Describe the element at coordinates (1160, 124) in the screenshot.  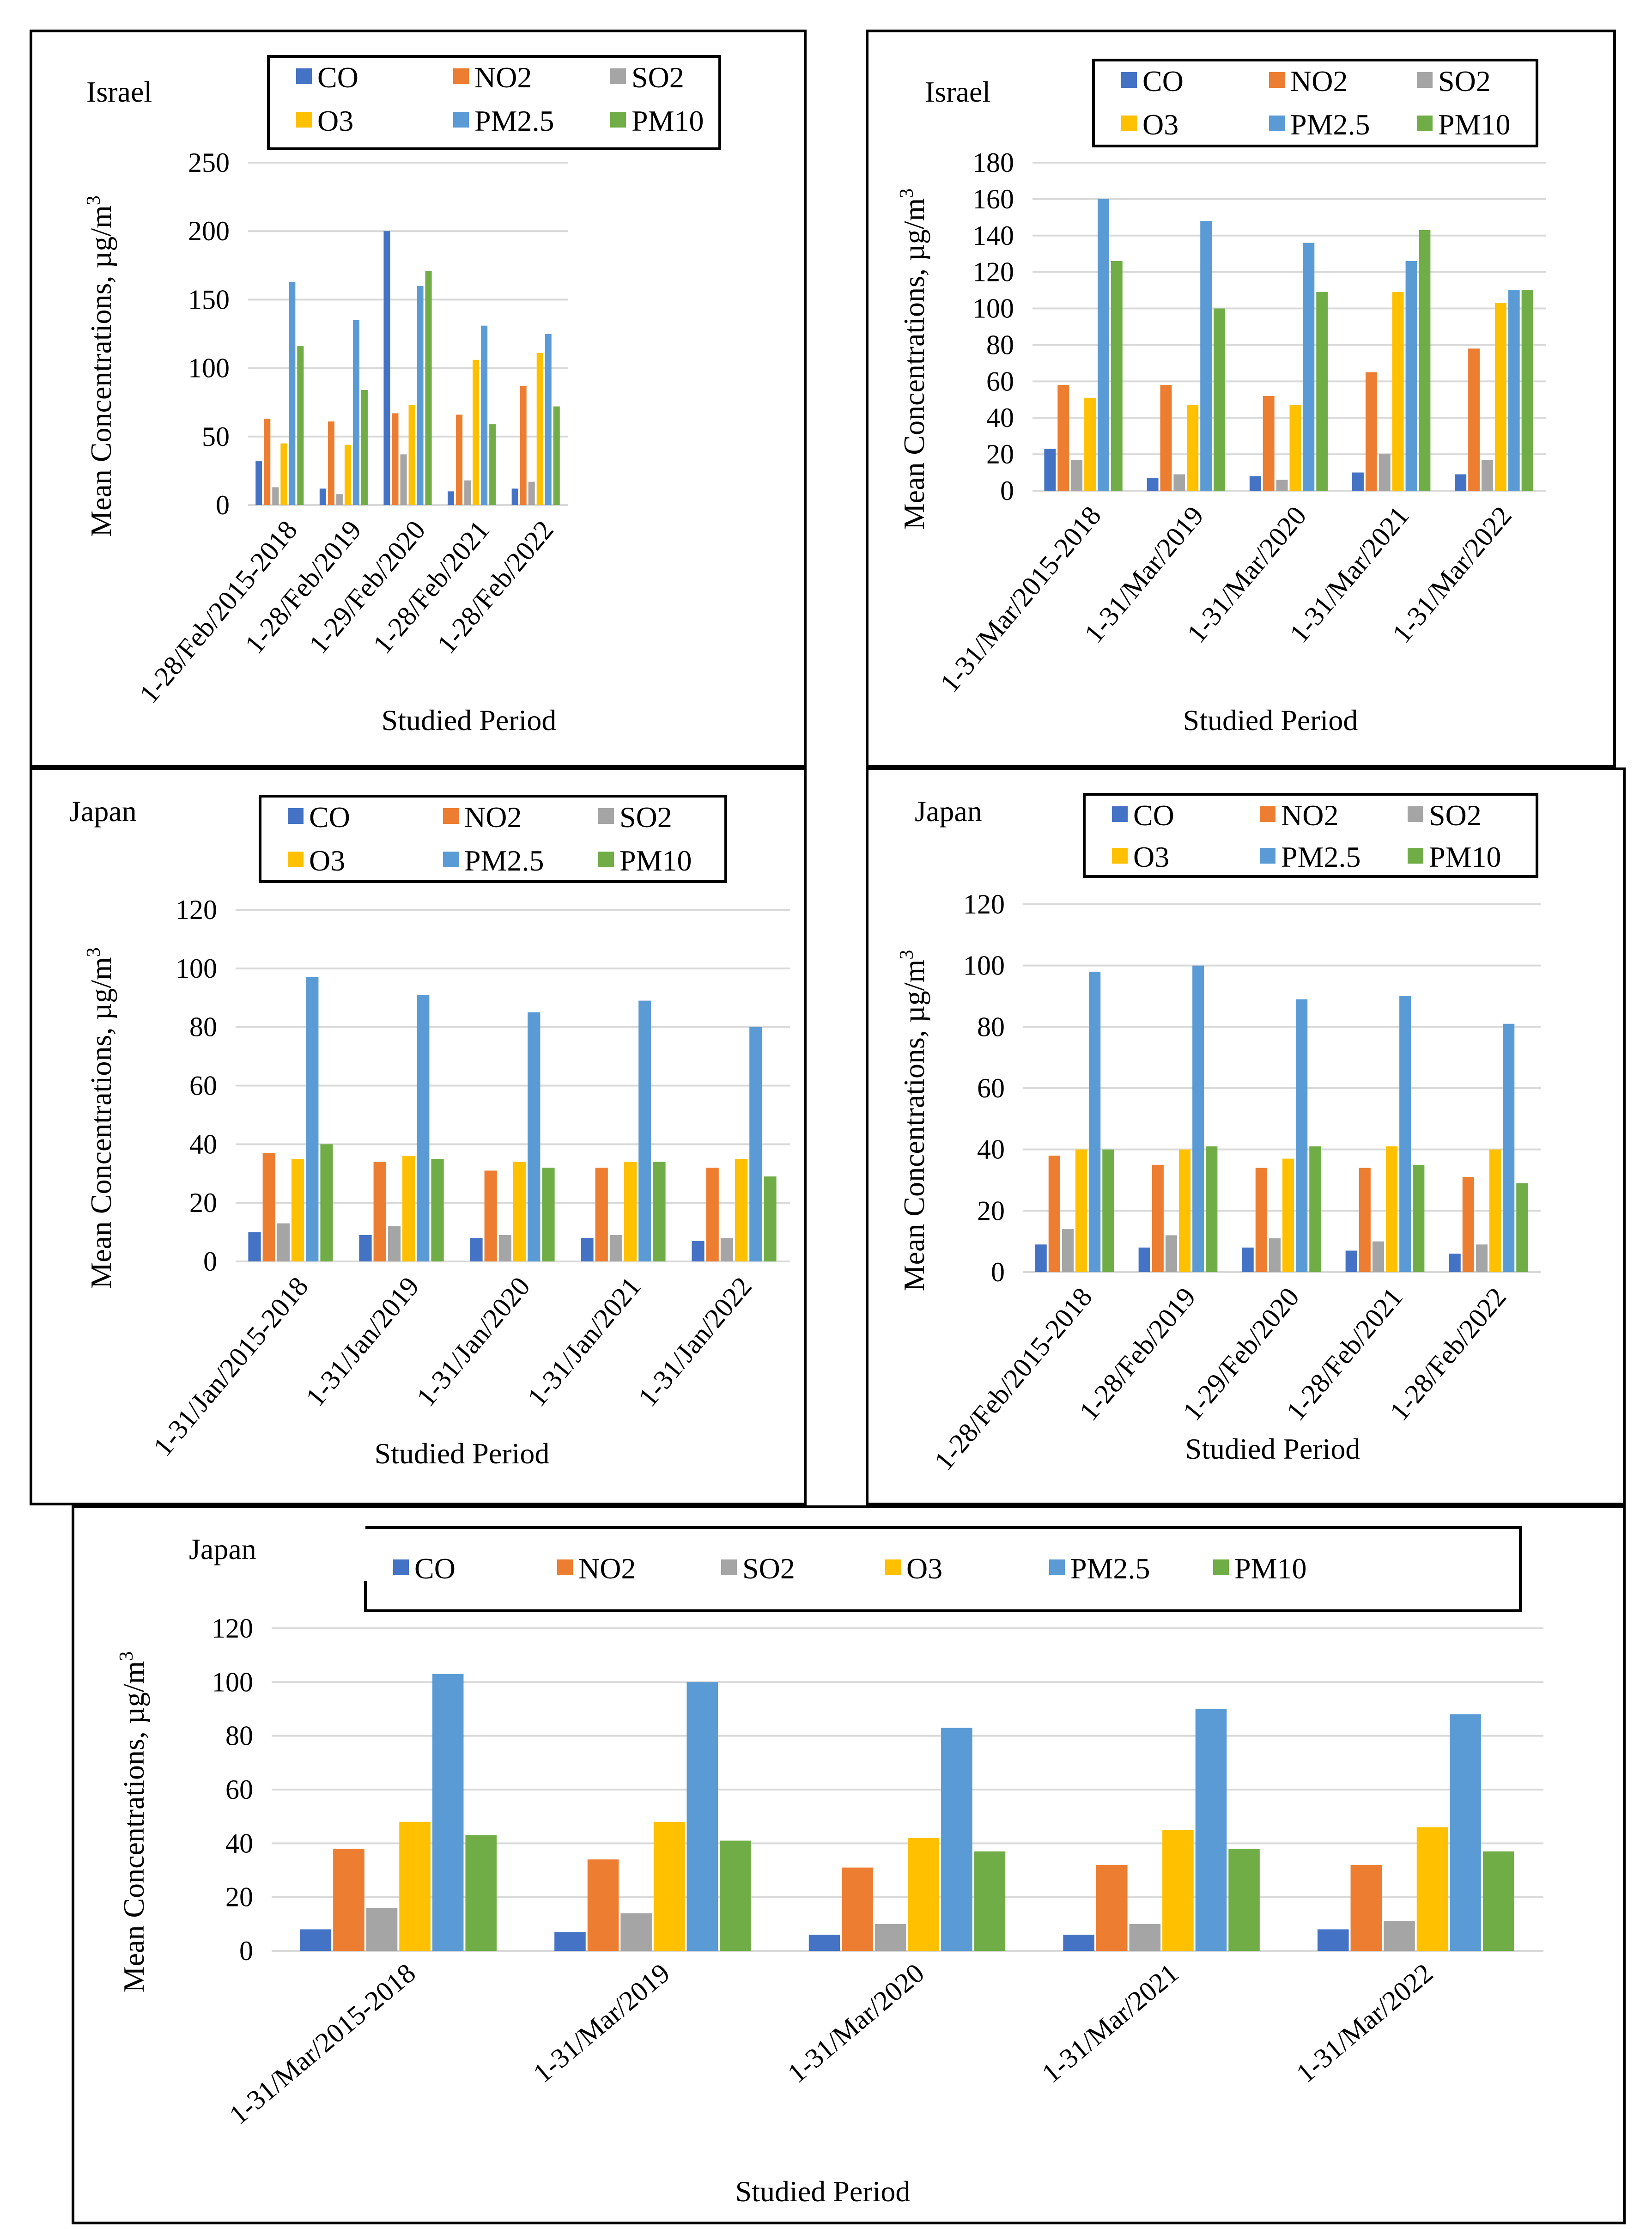
I see `legend-label: O3` at that location.